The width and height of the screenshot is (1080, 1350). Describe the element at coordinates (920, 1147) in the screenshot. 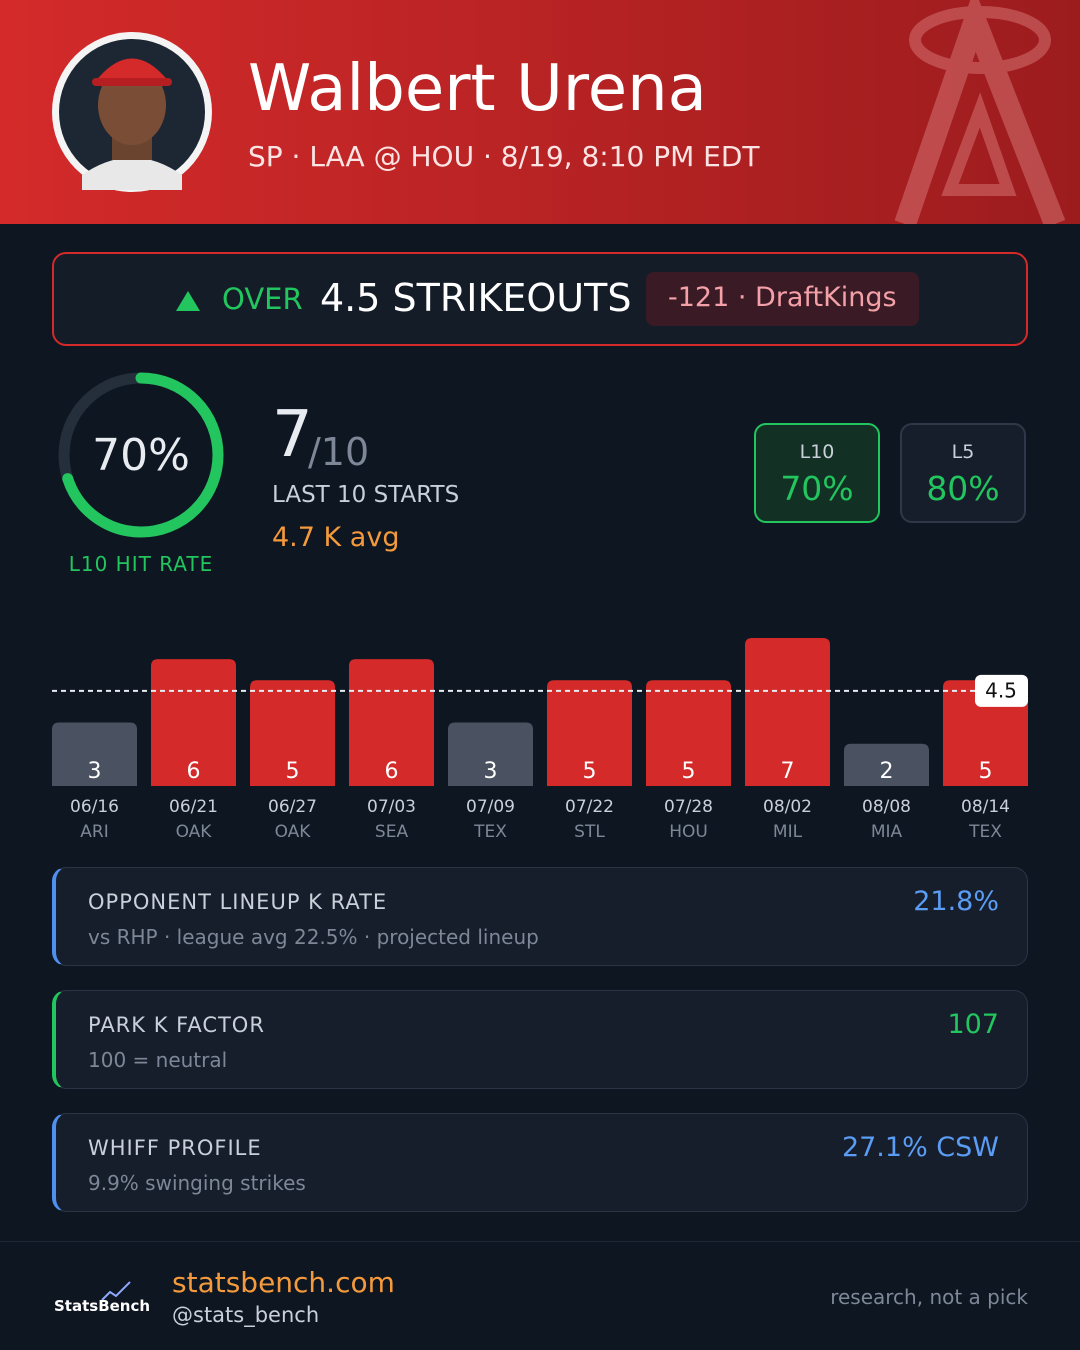

I see `card-value: 27.1% CSW` at that location.